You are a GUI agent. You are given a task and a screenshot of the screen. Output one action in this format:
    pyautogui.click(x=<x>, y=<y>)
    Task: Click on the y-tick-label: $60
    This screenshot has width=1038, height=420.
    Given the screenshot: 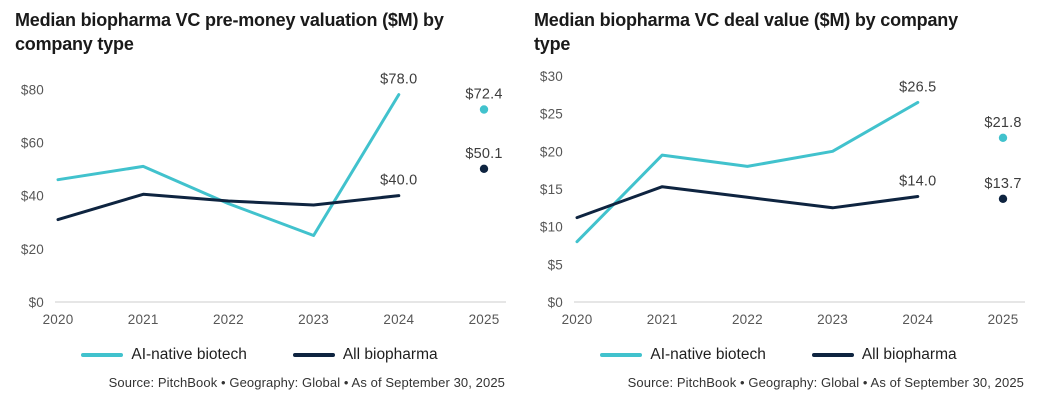 What is the action you would take?
    pyautogui.click(x=32, y=143)
    